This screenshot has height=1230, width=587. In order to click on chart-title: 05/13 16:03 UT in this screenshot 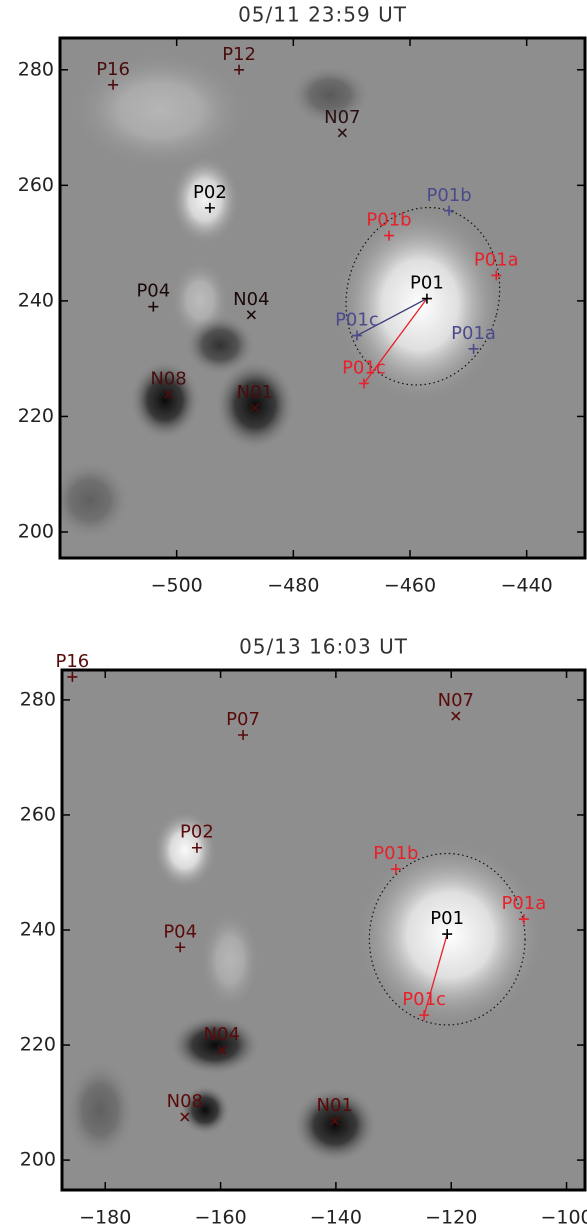, I will do `click(323, 647)`.